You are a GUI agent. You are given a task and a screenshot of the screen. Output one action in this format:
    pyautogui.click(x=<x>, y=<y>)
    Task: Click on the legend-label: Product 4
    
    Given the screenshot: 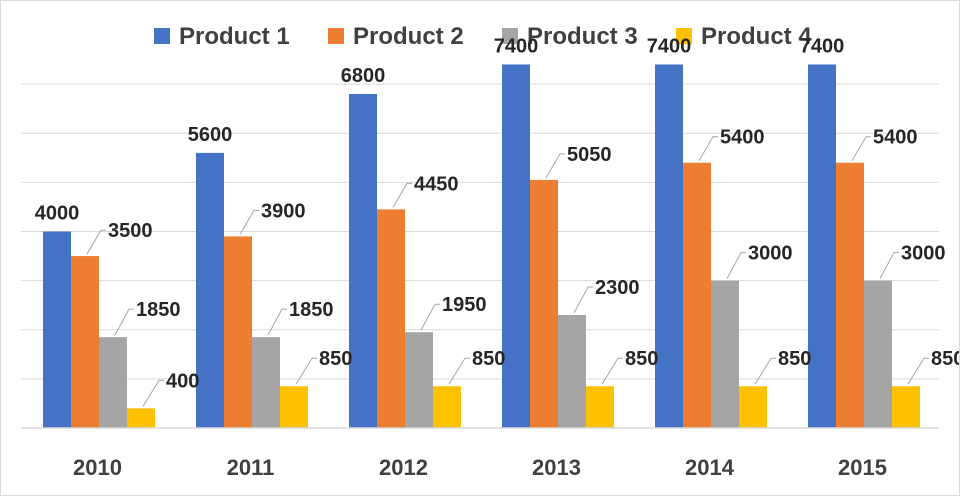 What is the action you would take?
    pyautogui.click(x=756, y=36)
    